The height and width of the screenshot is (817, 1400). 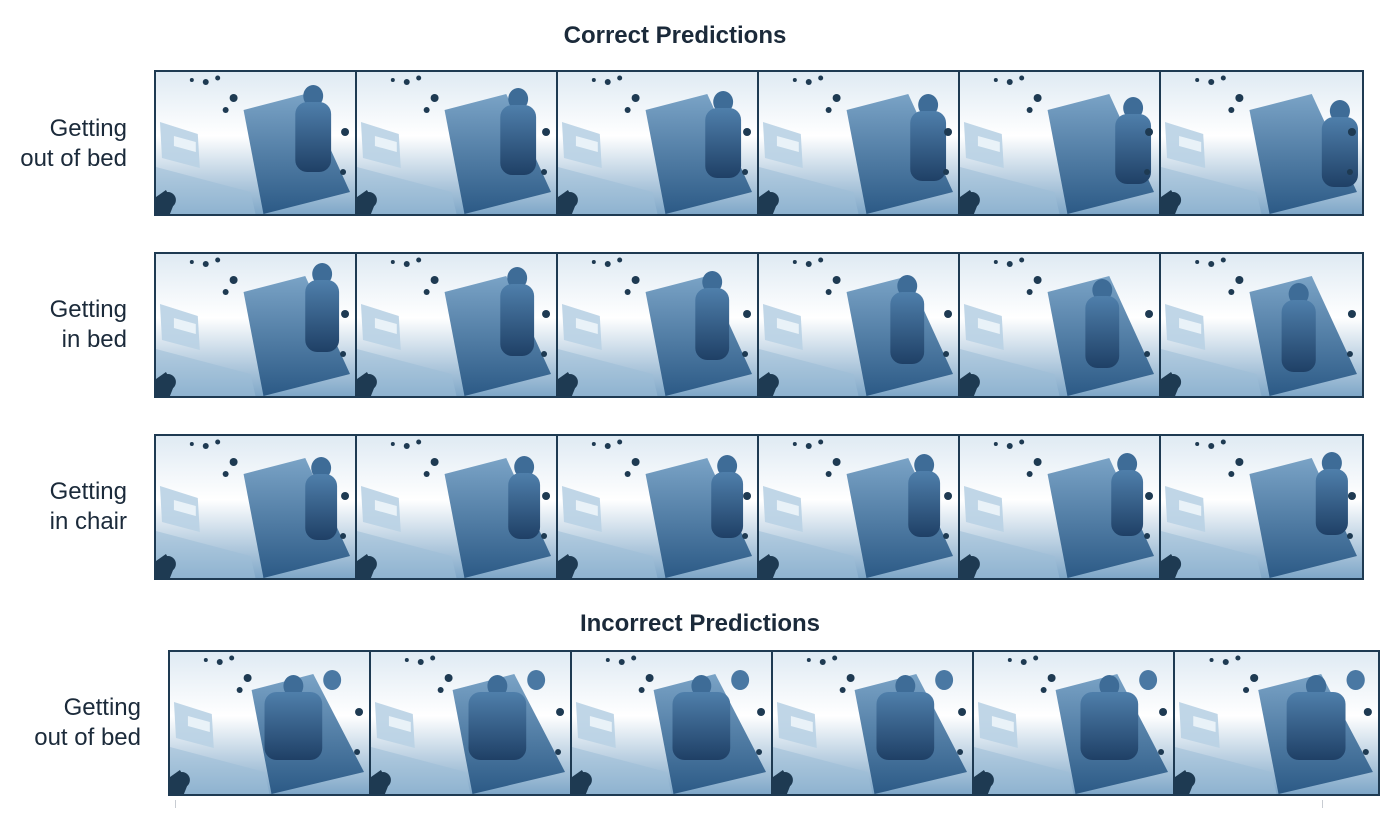 I want to click on row-label: Getting in bed, so click(x=63, y=325).